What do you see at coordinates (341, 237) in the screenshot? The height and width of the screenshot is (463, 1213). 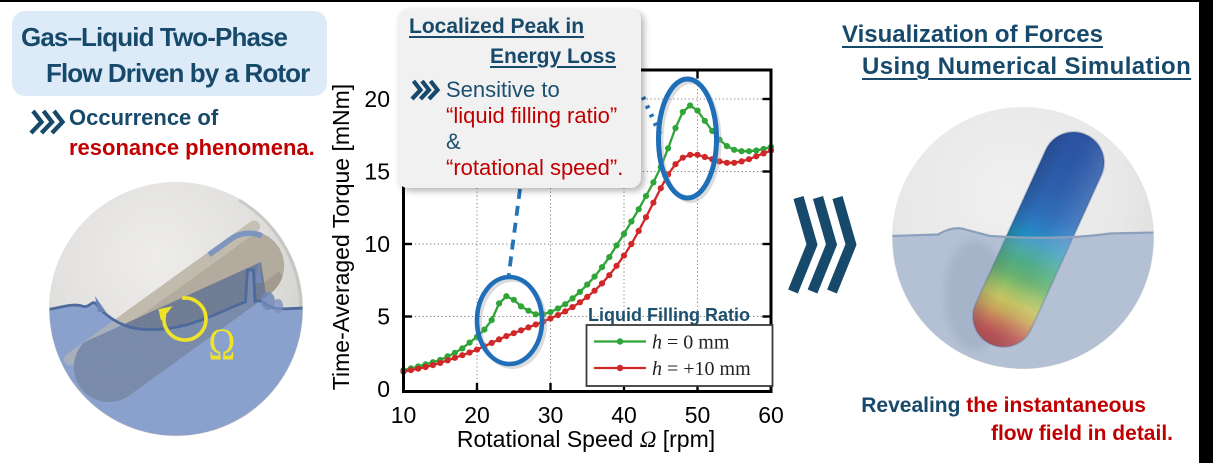 I see `svg-text: Time-Averaged Torque [mNm]` at bounding box center [341, 237].